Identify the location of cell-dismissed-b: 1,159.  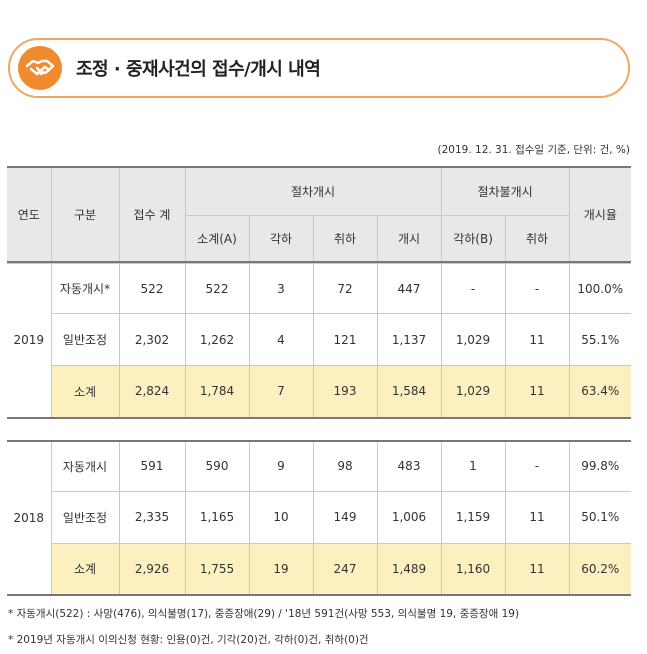
(473, 517).